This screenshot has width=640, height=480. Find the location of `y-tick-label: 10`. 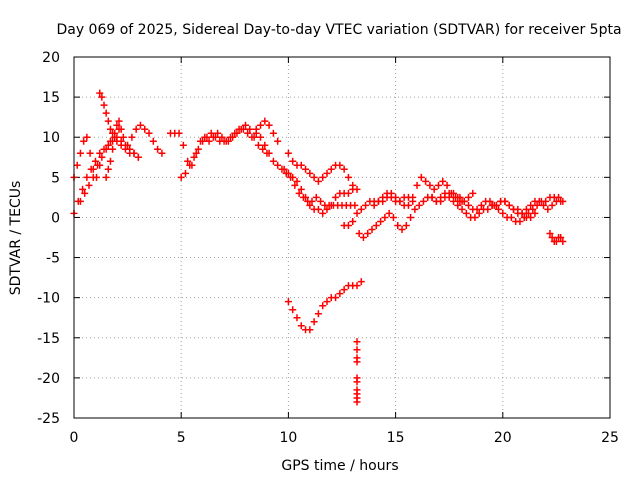

y-tick-label: 10 is located at coordinates (51, 138).